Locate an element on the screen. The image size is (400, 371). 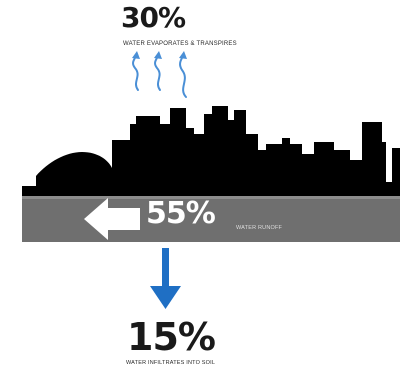
evaporation-arrows is located at coordinates (159, 74).